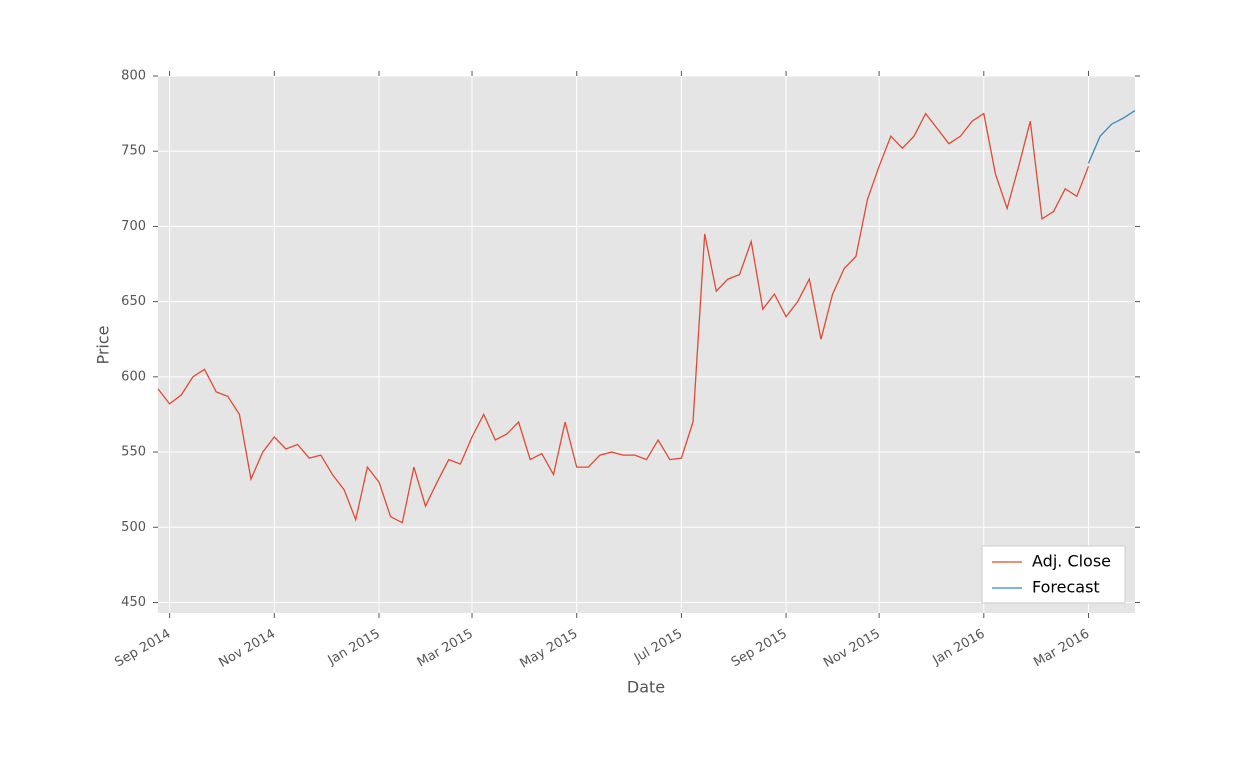 The height and width of the screenshot is (768, 1258). What do you see at coordinates (133, 602) in the screenshot?
I see `y-tick-label: 450` at bounding box center [133, 602].